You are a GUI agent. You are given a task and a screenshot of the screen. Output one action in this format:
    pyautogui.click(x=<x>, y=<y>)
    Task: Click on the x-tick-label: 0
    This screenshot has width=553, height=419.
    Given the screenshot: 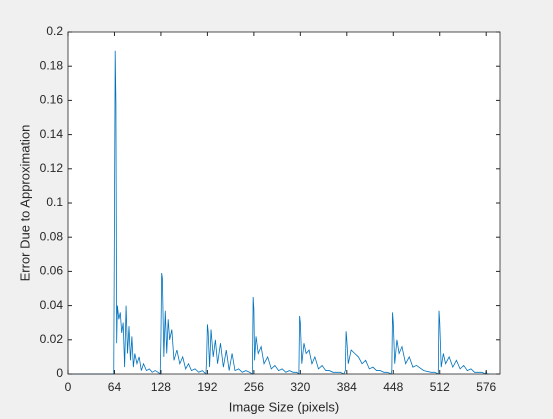 What is the action you would take?
    pyautogui.click(x=68, y=387)
    